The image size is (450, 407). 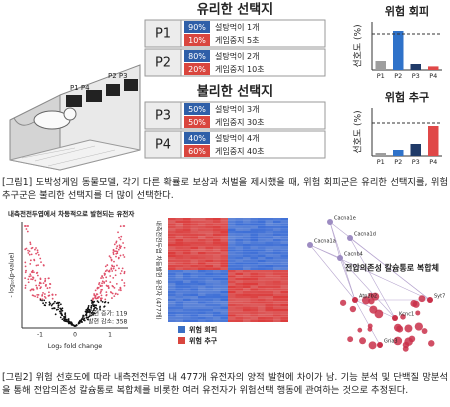 I want to click on y-axis-label: 선호도 (%), so click(x=358, y=131).